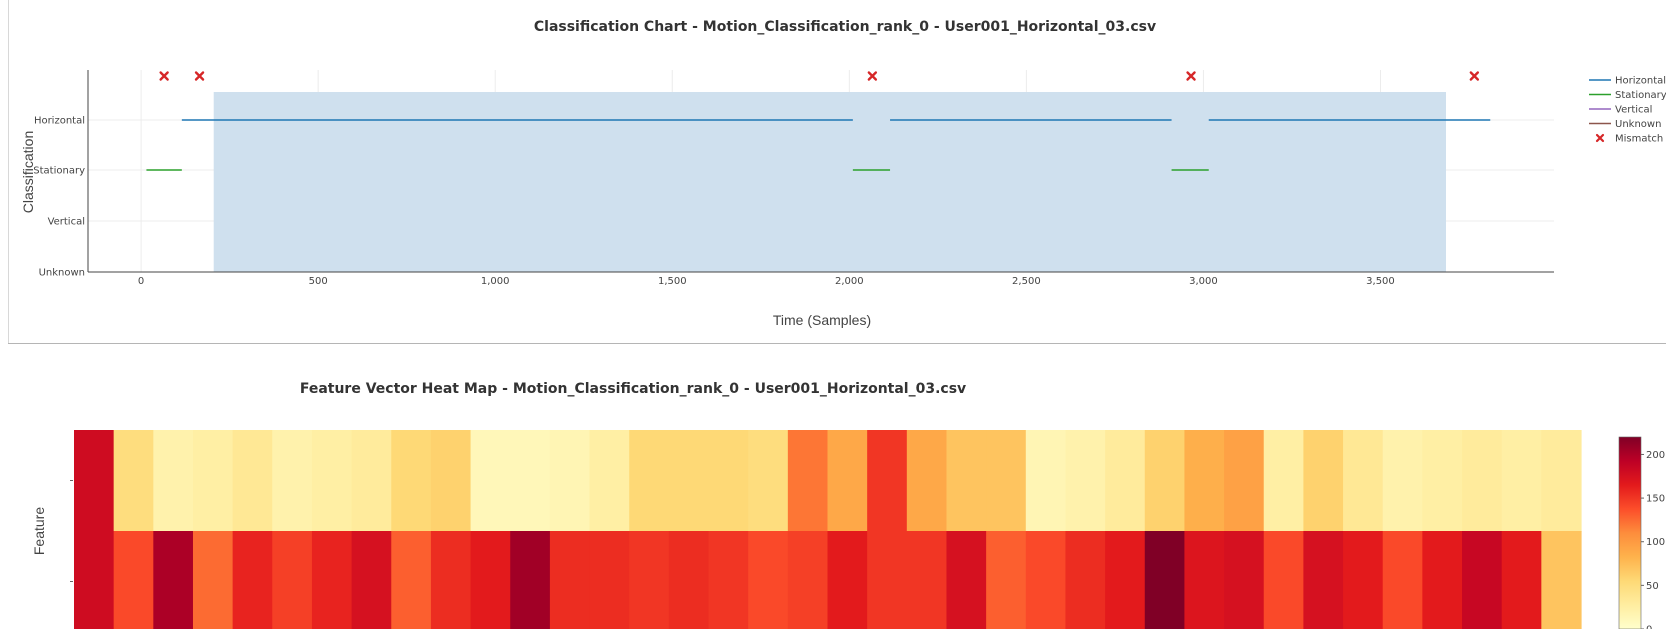 Image resolution: width=1666 pixels, height=629 pixels. What do you see at coordinates (819, 76) in the screenshot?
I see `mismatch-markers` at bounding box center [819, 76].